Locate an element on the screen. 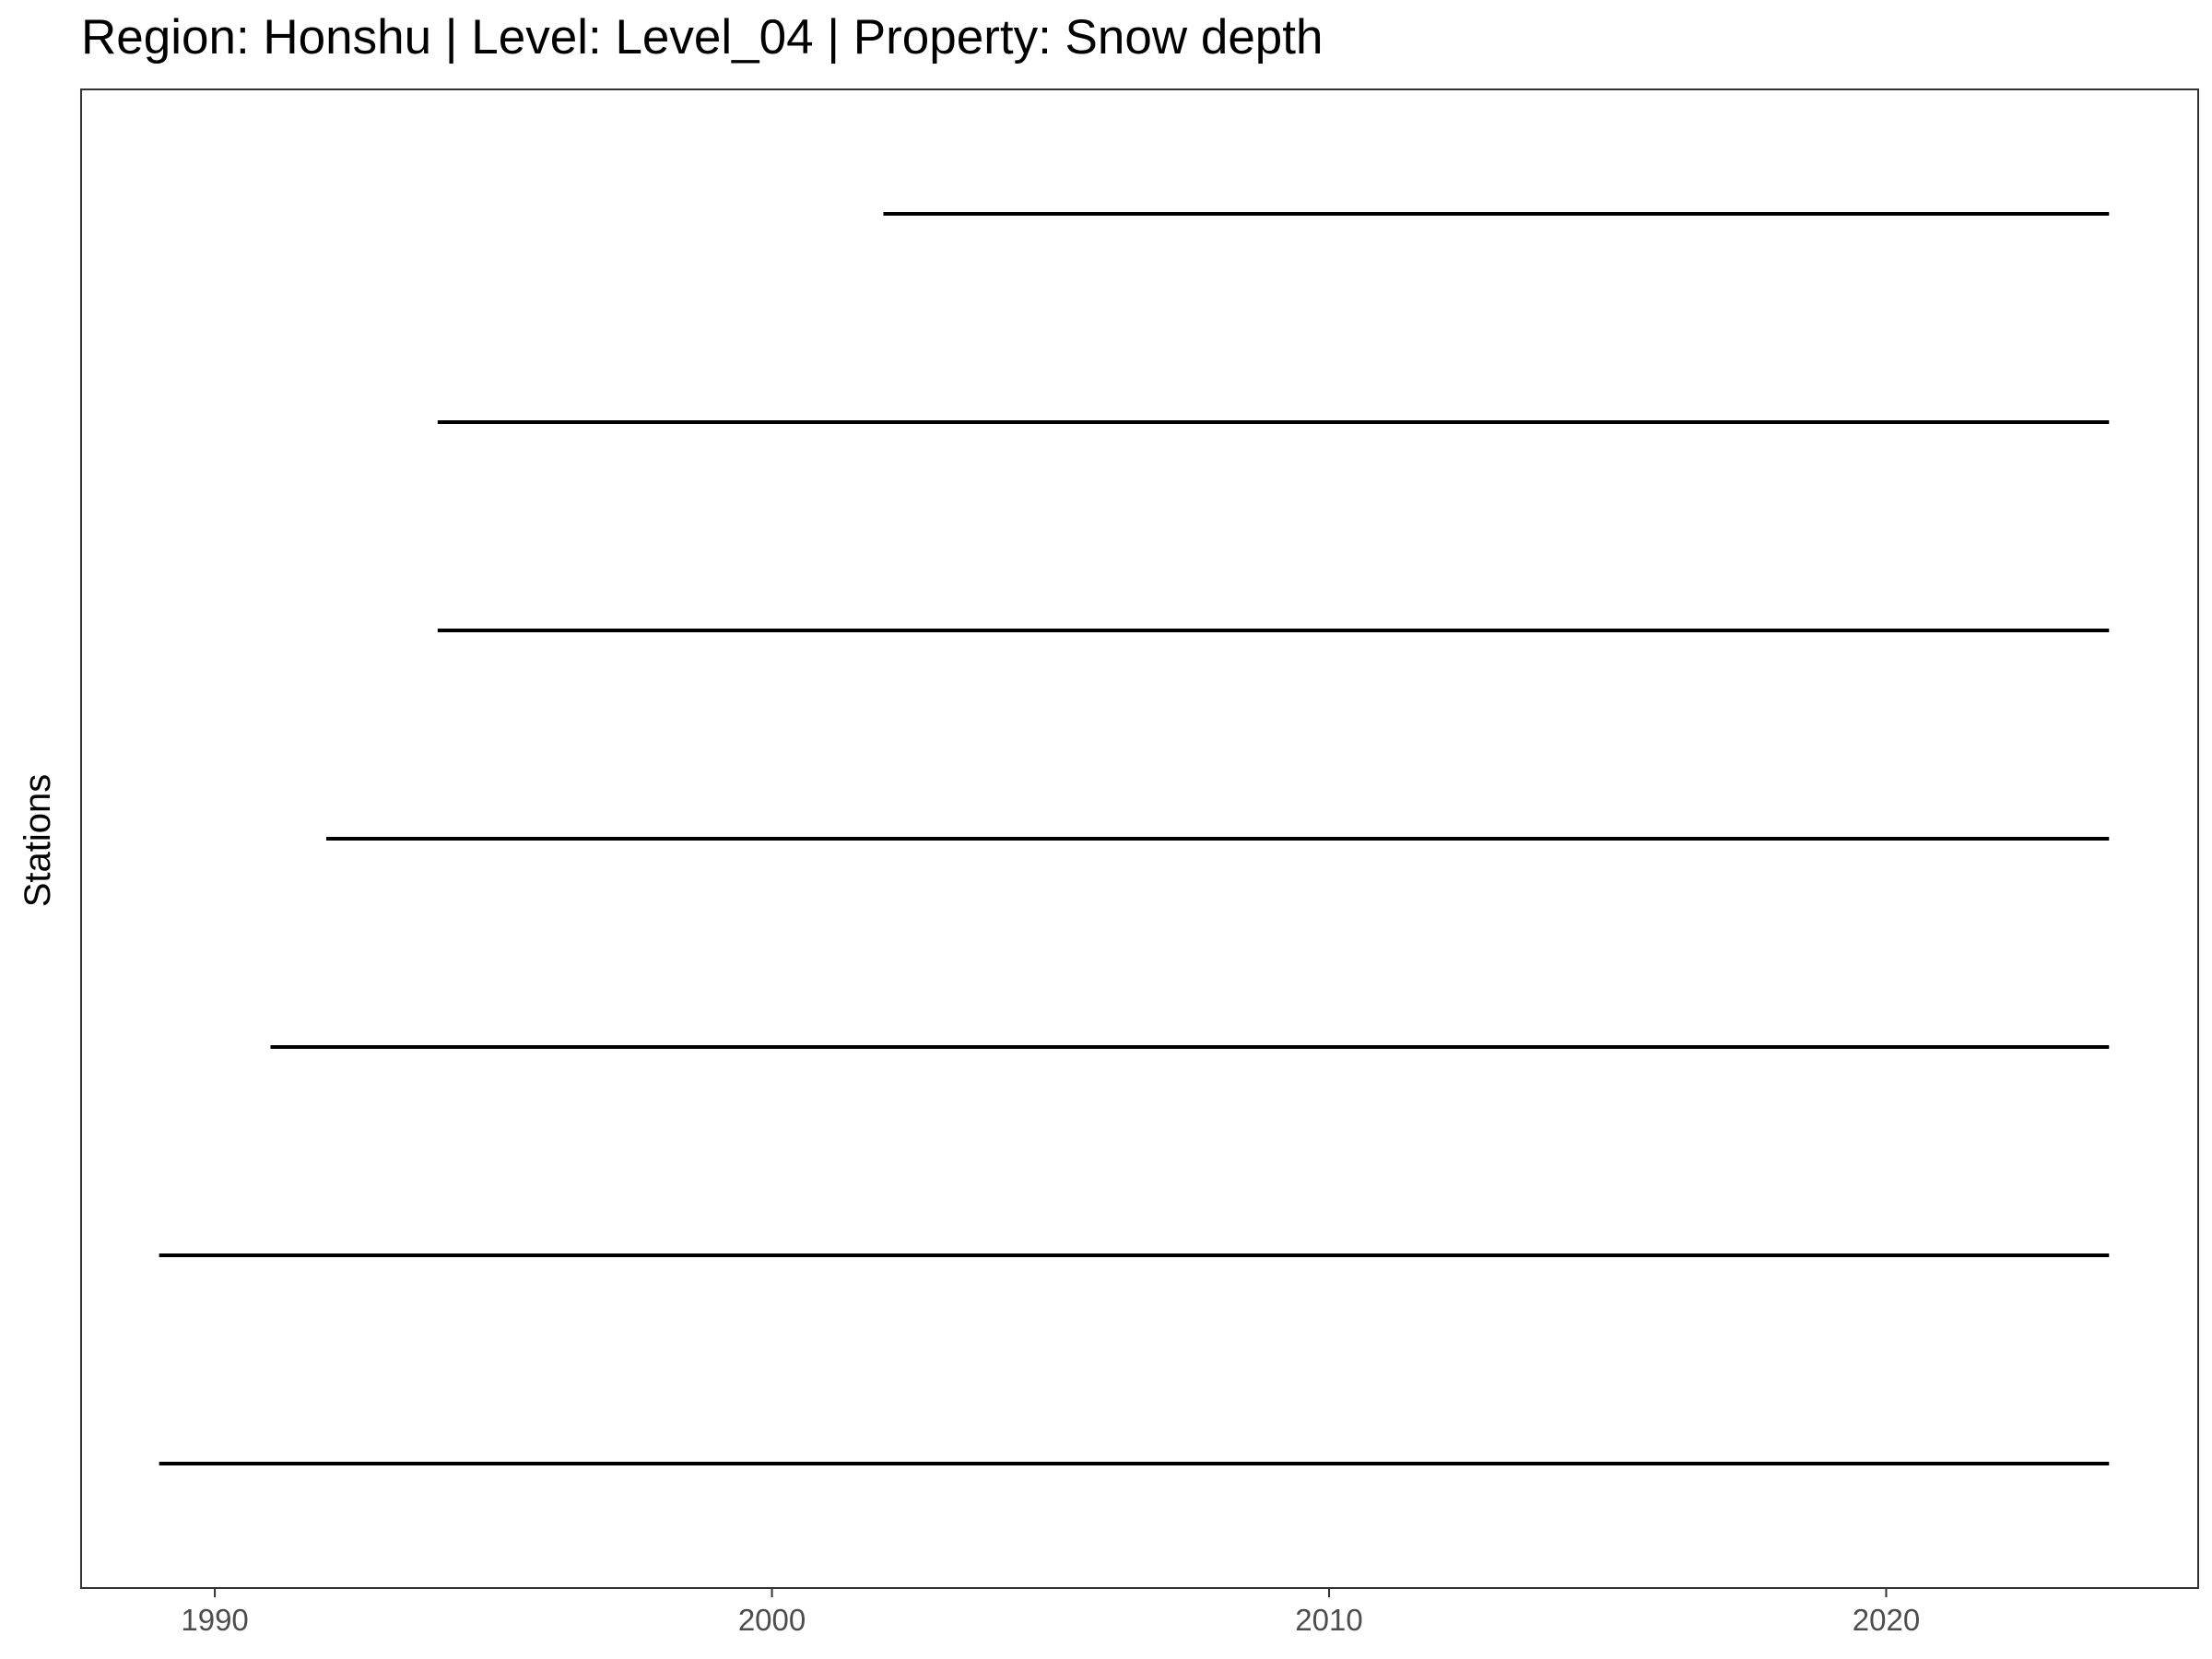 This screenshot has width=2212, height=1659. x-tick-label-2010: 2010 is located at coordinates (1328, 1620).